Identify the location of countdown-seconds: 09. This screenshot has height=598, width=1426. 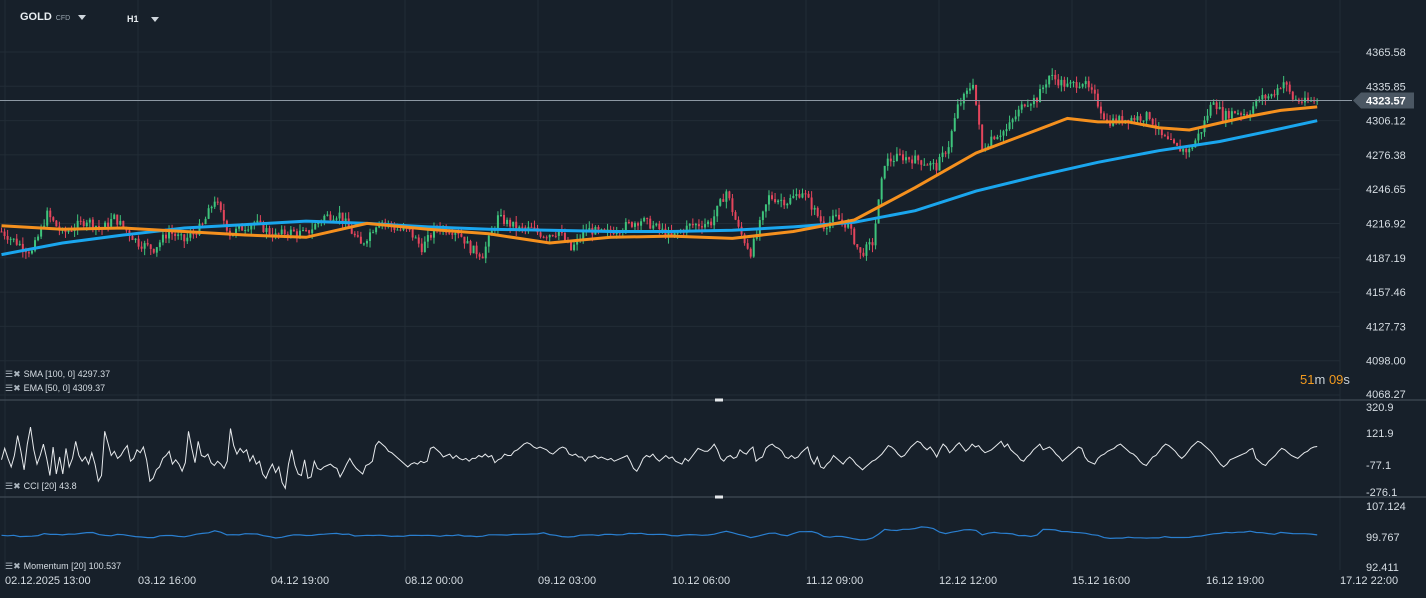
(1336, 379).